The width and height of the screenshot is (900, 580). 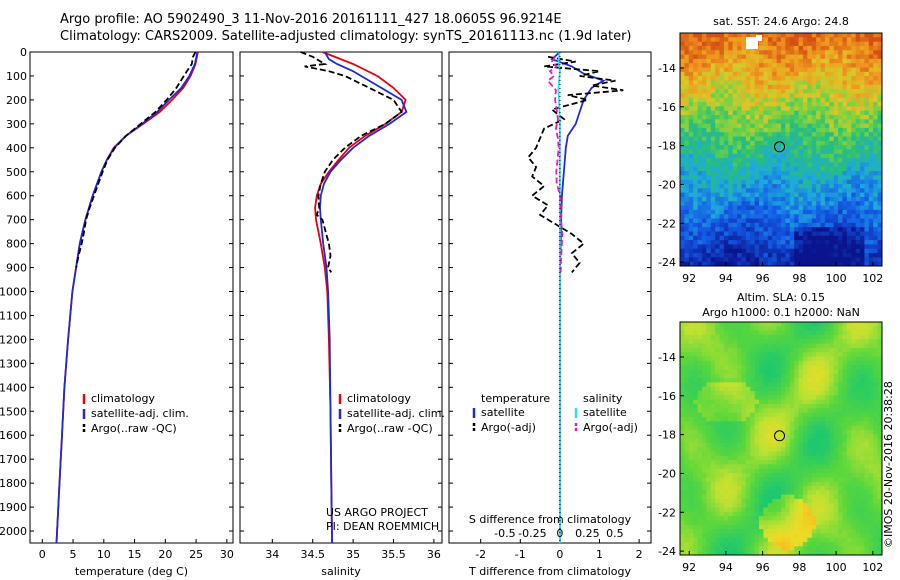 What do you see at coordinates (42, 554) in the screenshot?
I see `temperature-xtick-label: 0` at bounding box center [42, 554].